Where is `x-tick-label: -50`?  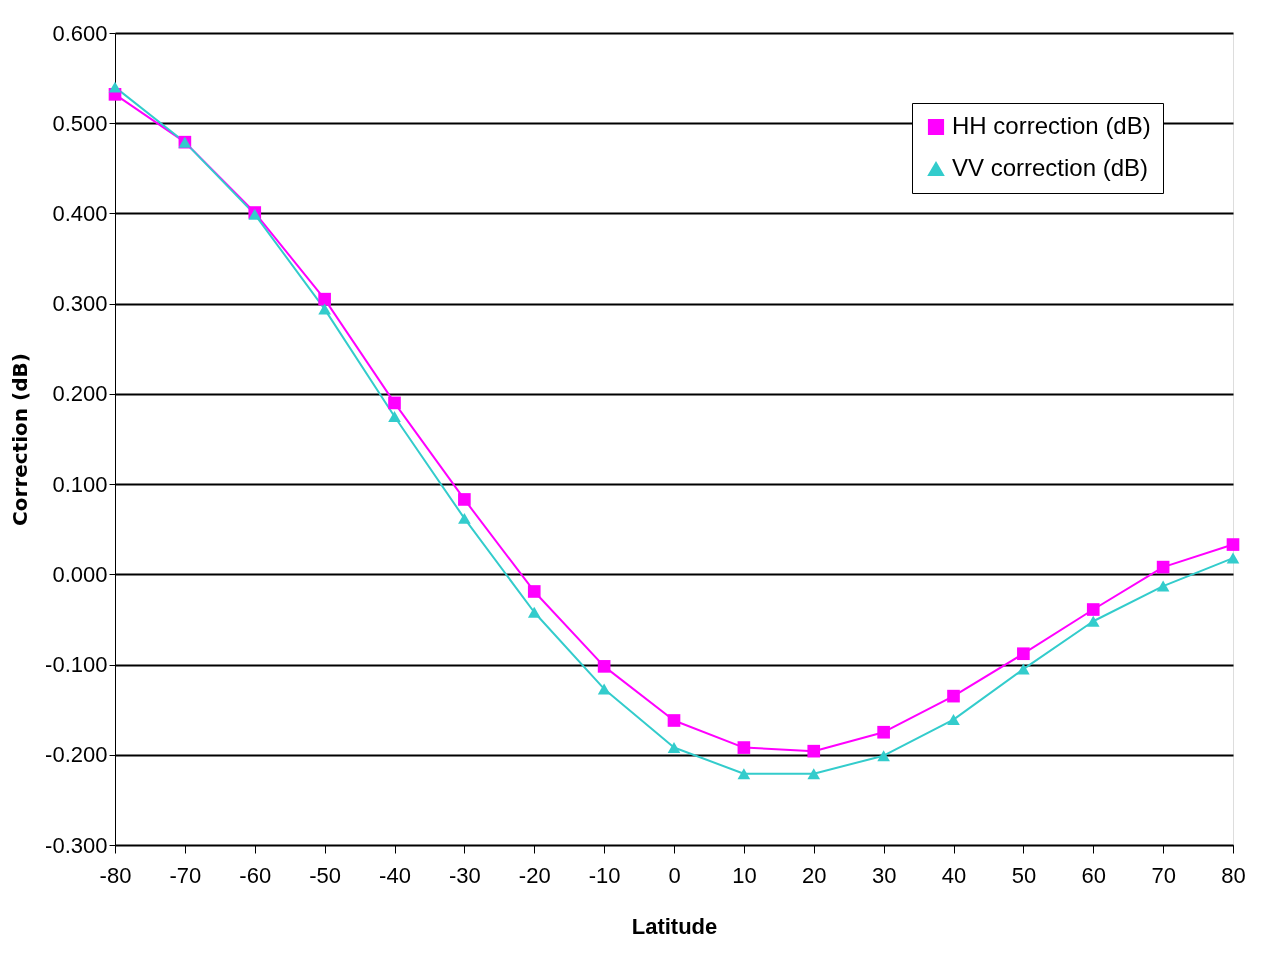
x-tick-label: -50 is located at coordinates (325, 875).